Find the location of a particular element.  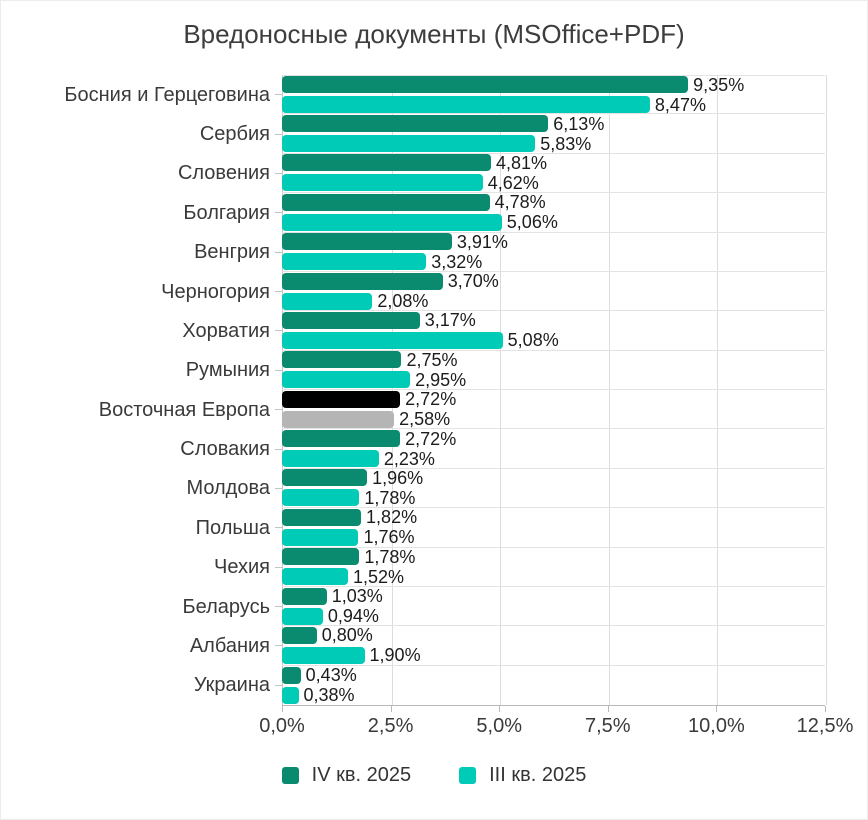

category-label: Словакия is located at coordinates (225, 449).